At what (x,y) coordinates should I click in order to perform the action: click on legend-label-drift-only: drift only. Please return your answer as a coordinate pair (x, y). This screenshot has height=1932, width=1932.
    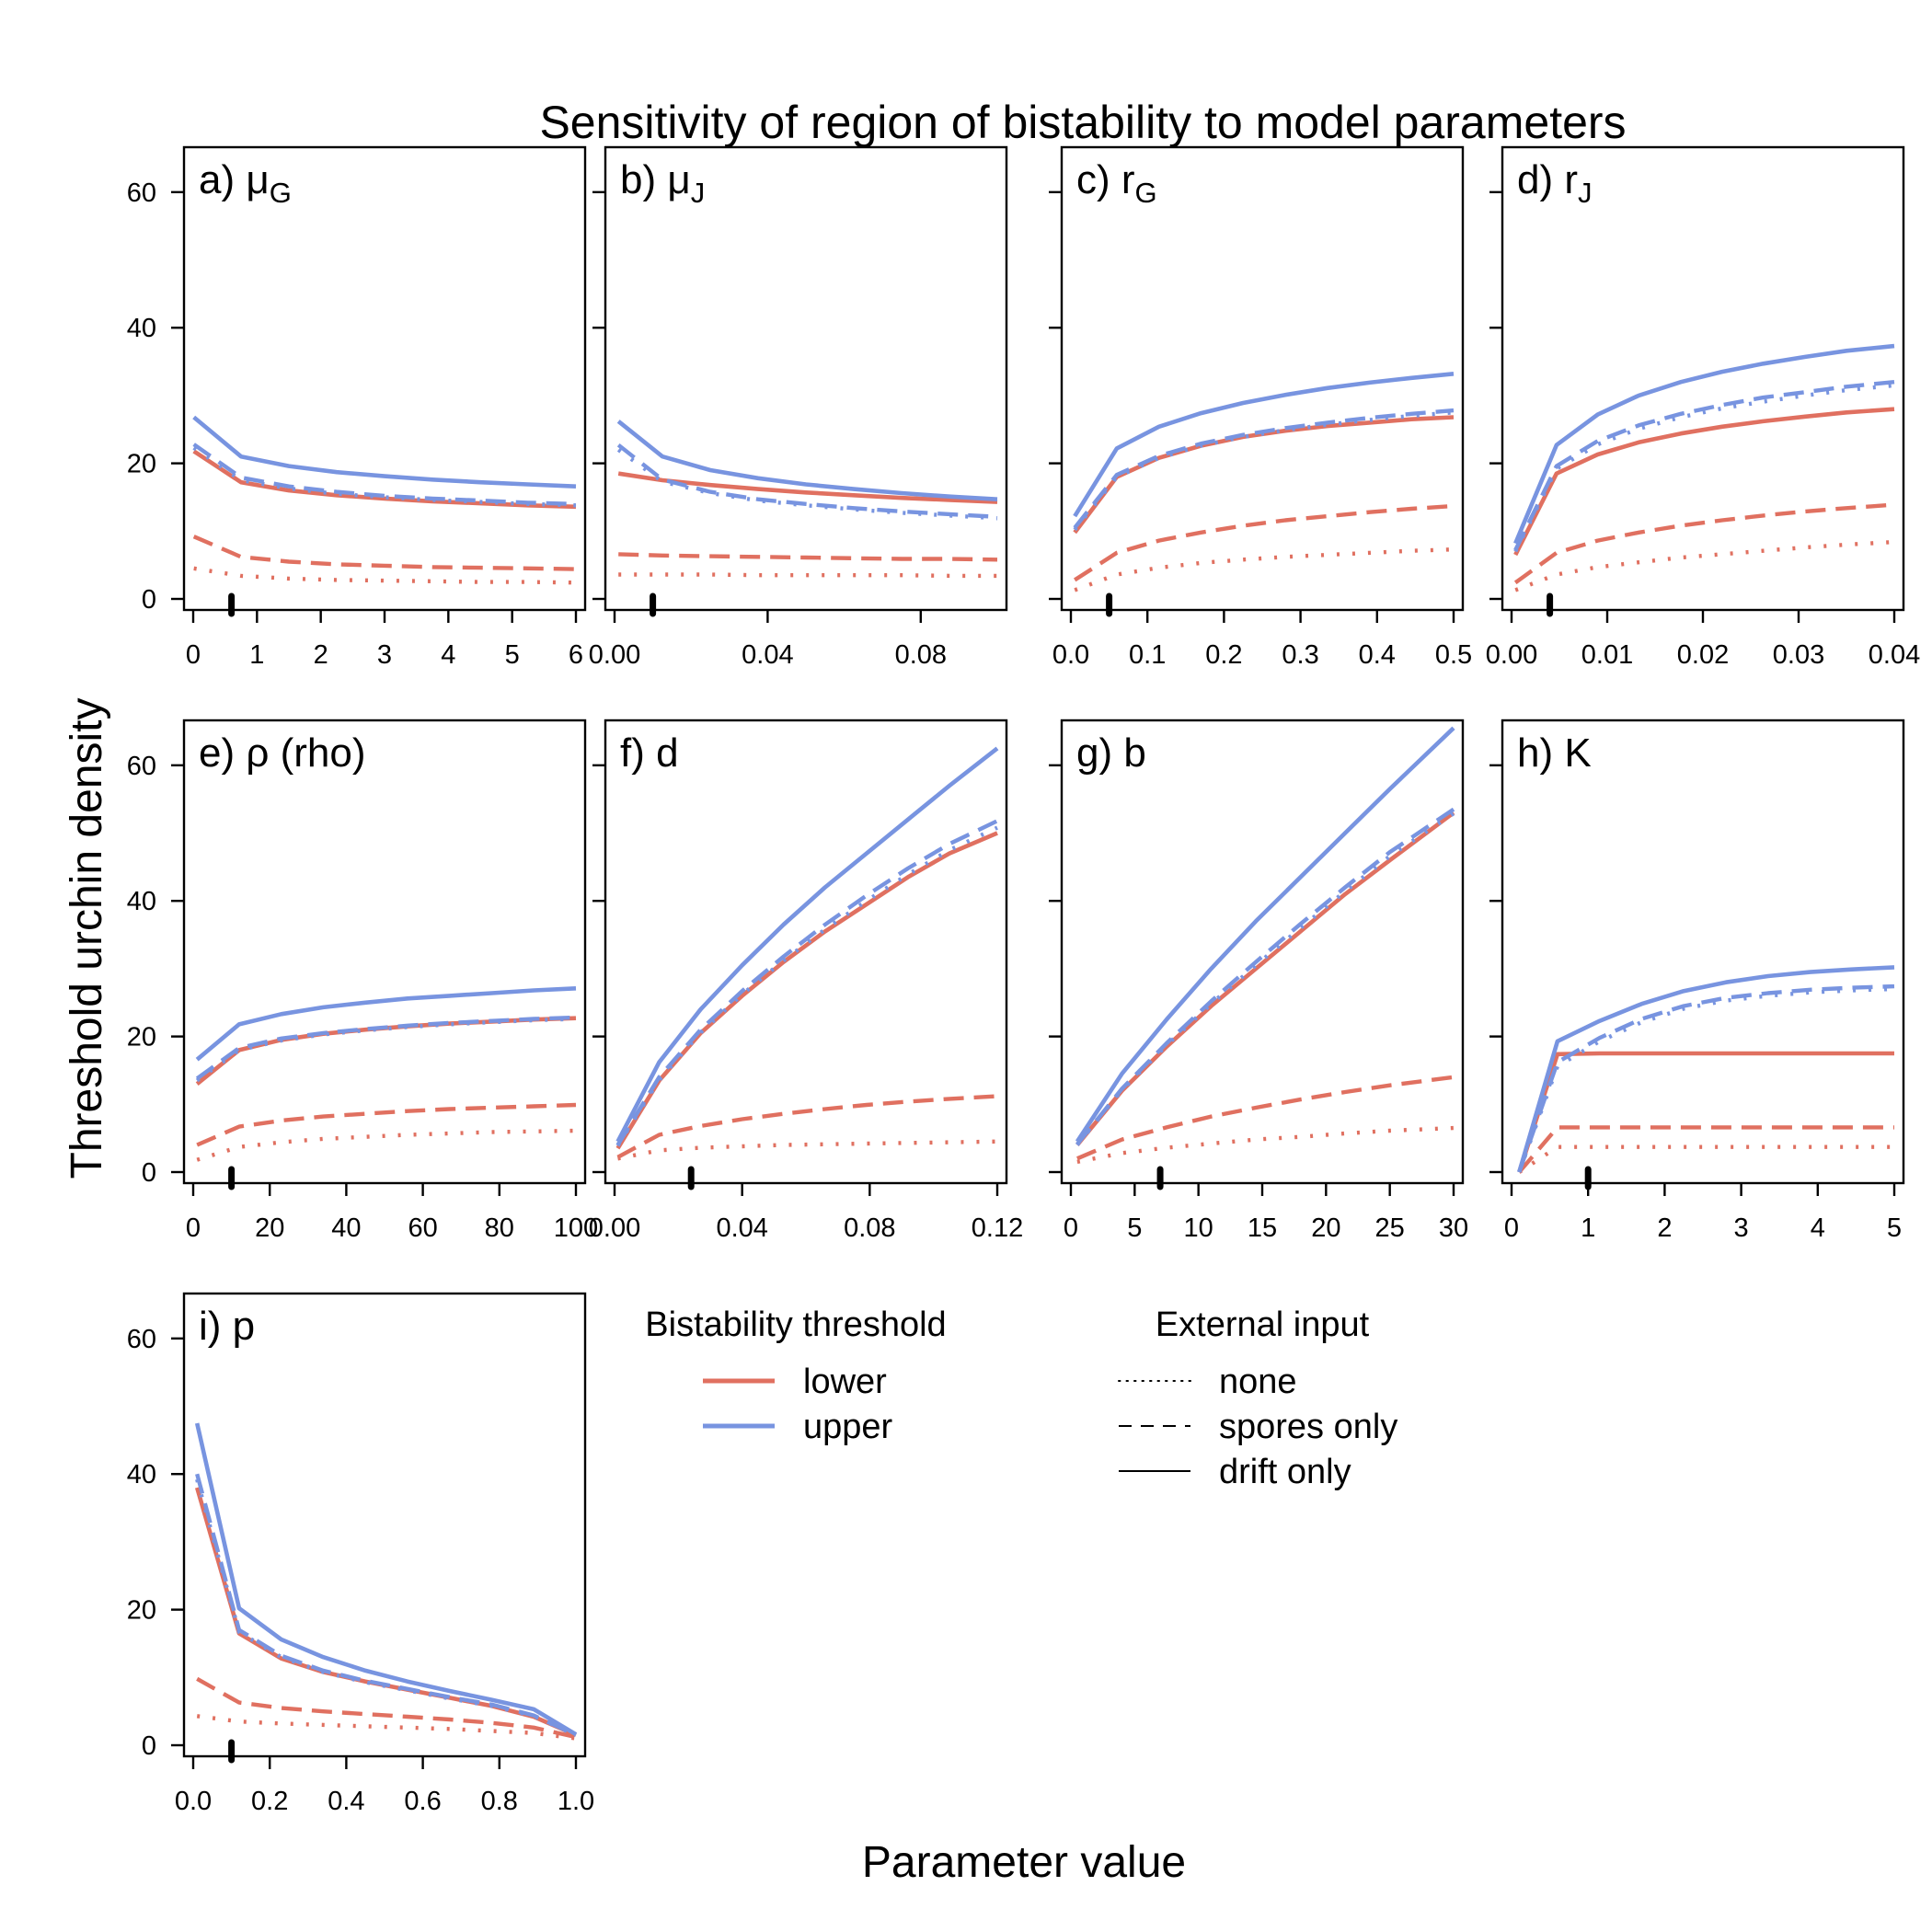
    Looking at the image, I should click on (1285, 1472).